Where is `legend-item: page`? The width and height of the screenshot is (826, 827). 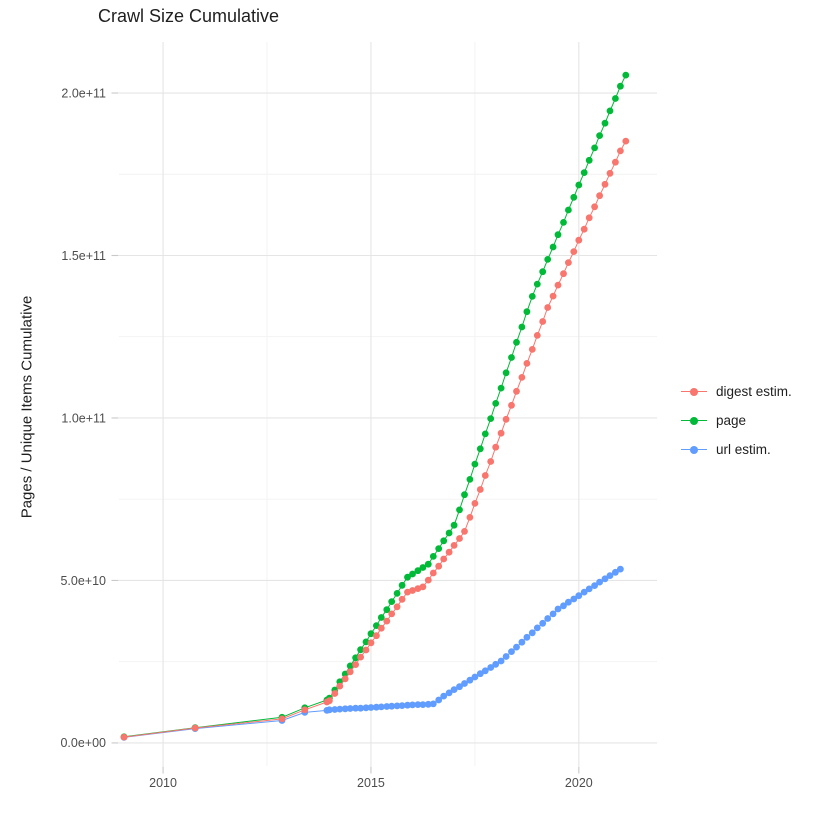
legend-item: page is located at coordinates (736, 420).